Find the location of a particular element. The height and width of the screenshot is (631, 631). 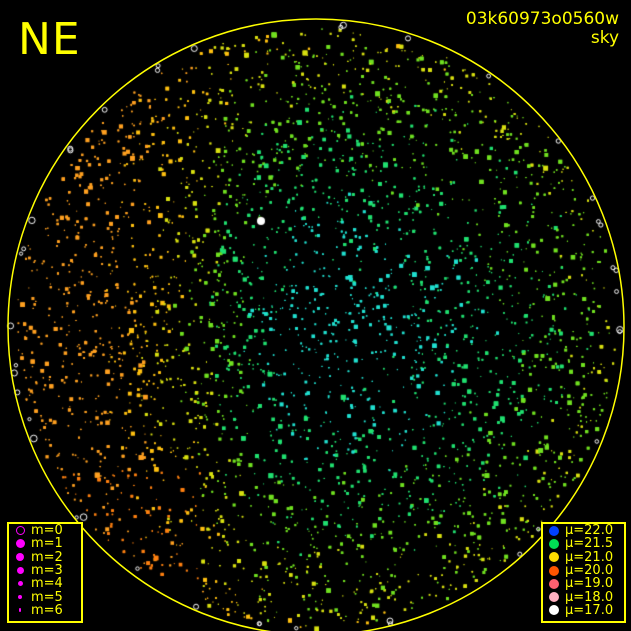

brightness-legend-item: μ=18.0 is located at coordinates (583, 597).